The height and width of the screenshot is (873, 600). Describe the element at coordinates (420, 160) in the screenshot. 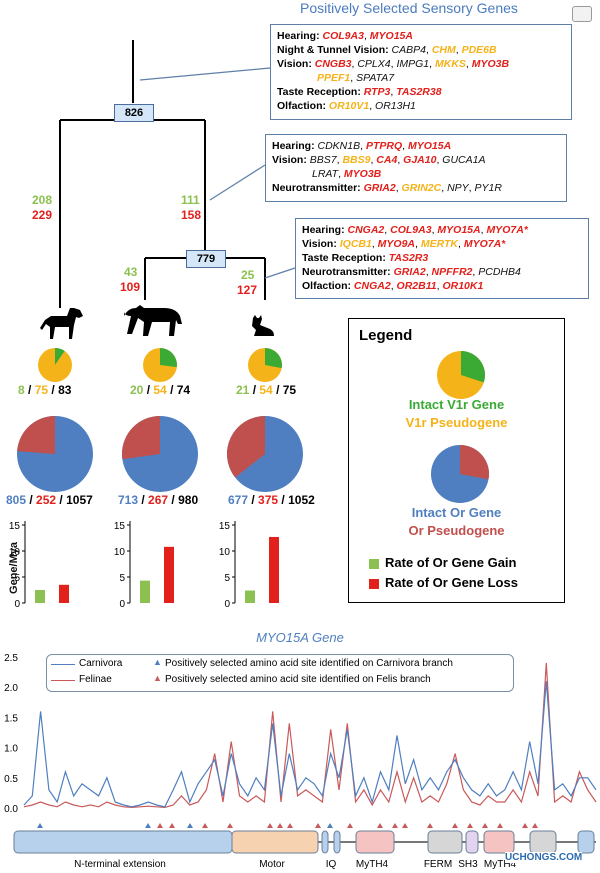

I see `gene-name: GJA10` at that location.